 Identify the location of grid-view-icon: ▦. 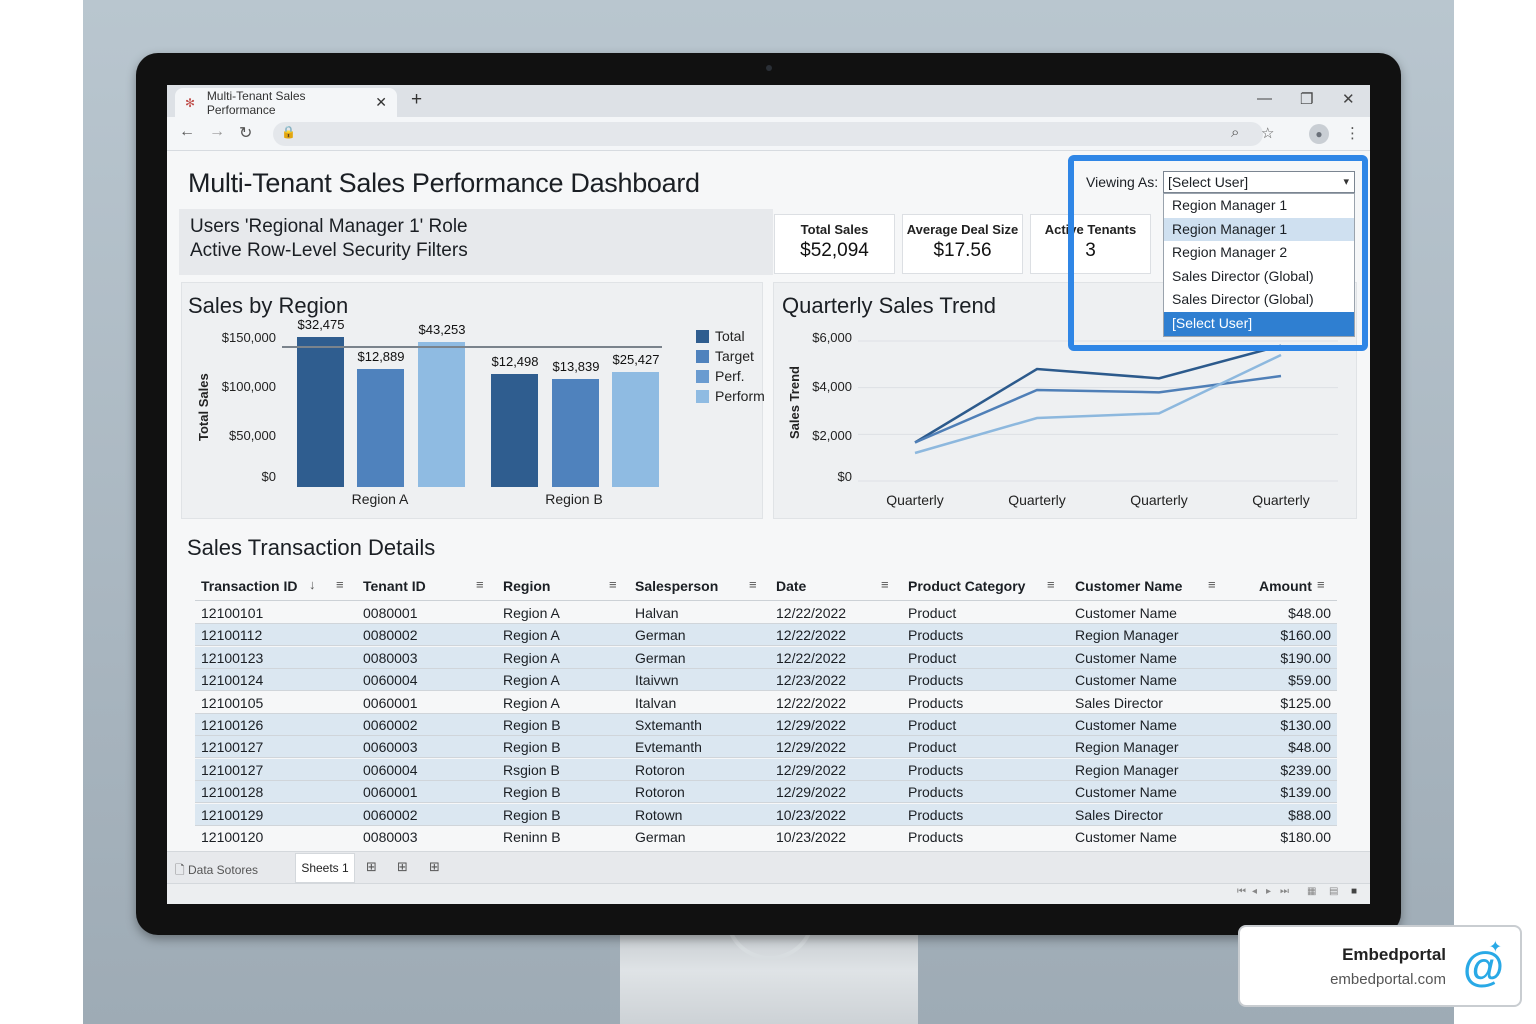
(1312, 891).